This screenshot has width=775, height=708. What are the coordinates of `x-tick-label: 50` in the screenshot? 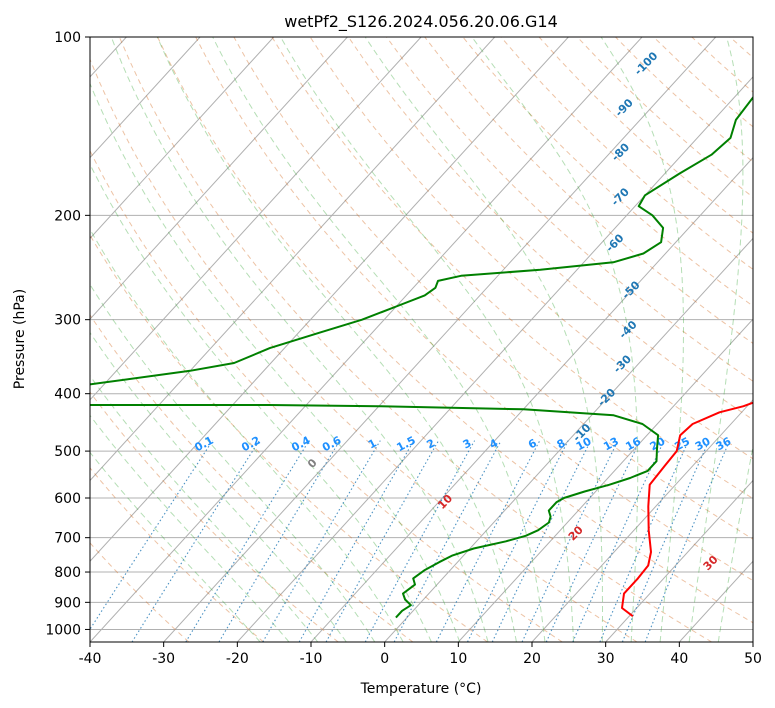 It's located at (753, 659).